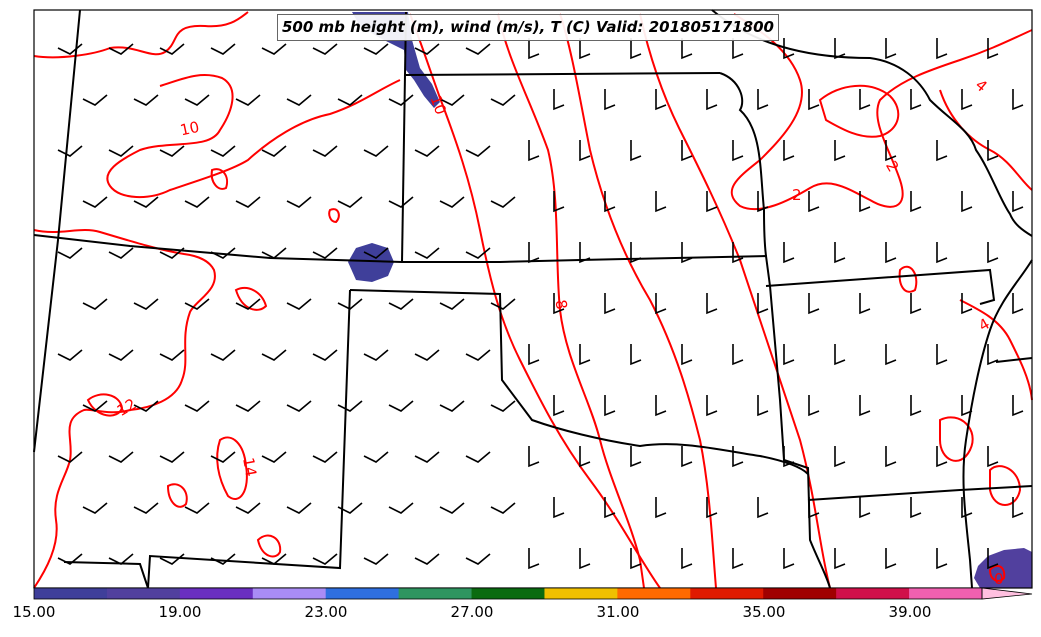 The image size is (1041, 637). What do you see at coordinates (764, 612) in the screenshot?
I see `colorbar-tick-label: 35.00` at bounding box center [764, 612].